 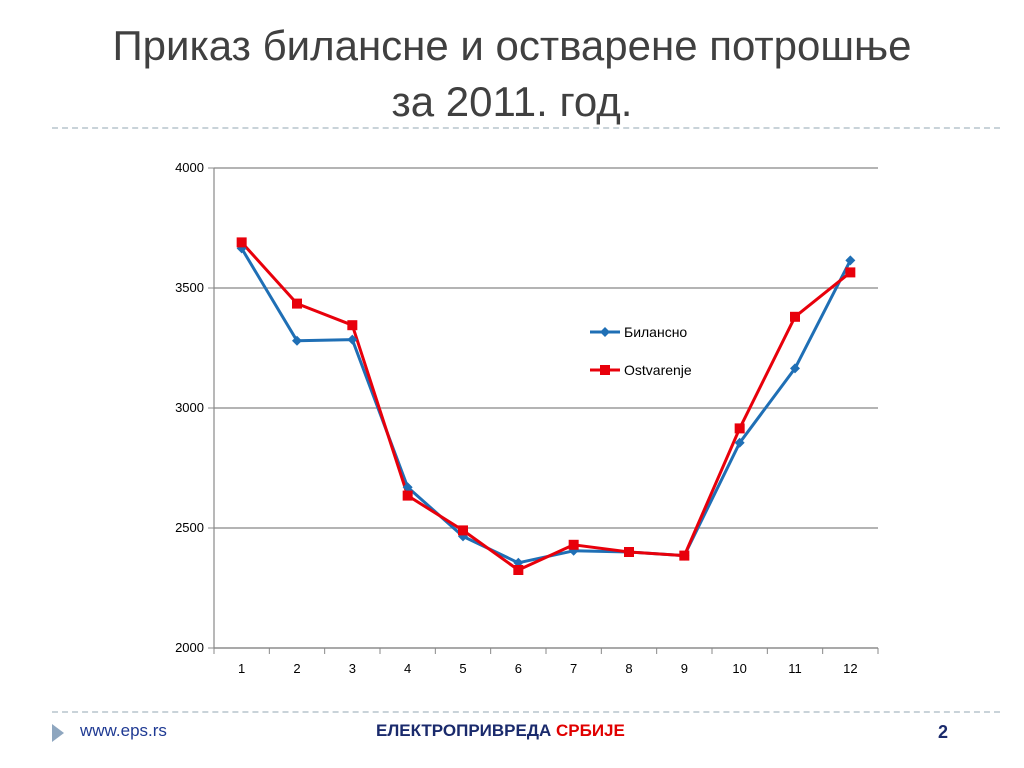 I want to click on arrow-right-icon, so click(x=58, y=733).